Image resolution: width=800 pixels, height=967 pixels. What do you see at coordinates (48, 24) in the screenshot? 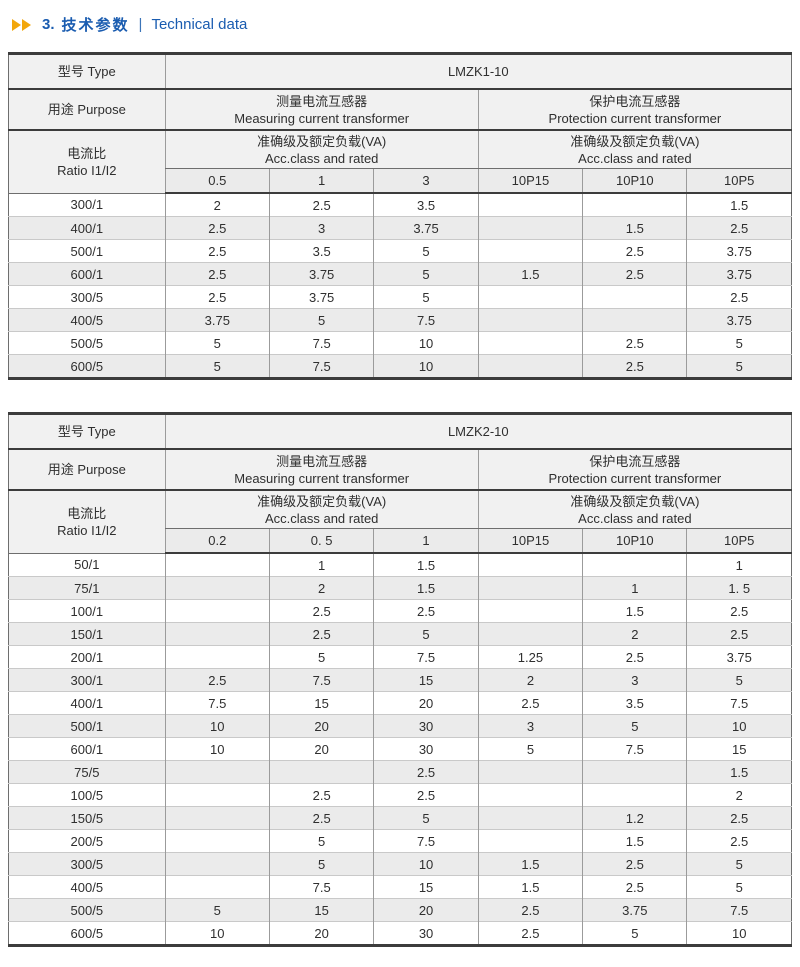
I see `section-number: 3.` at bounding box center [48, 24].